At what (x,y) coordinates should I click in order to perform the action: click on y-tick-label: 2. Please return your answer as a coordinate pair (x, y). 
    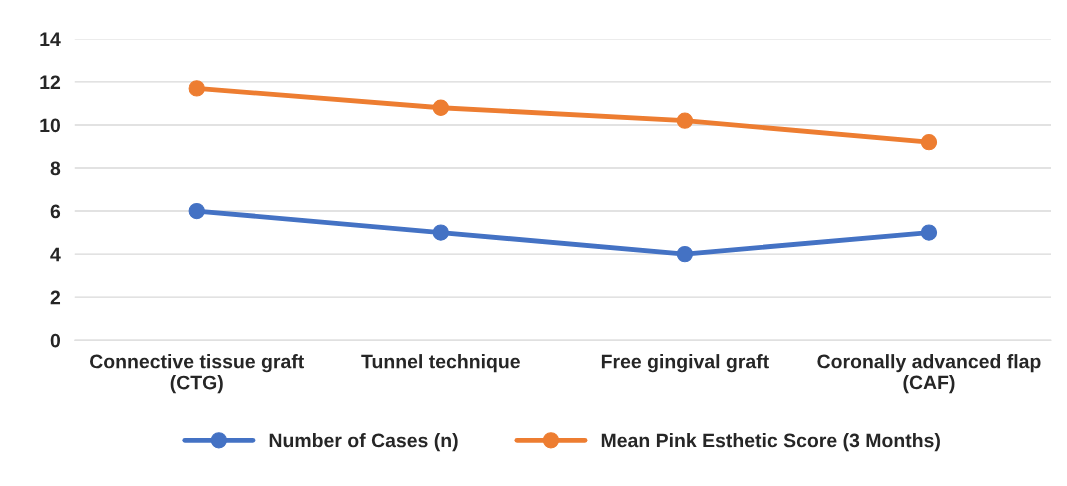
    Looking at the image, I should click on (55, 297).